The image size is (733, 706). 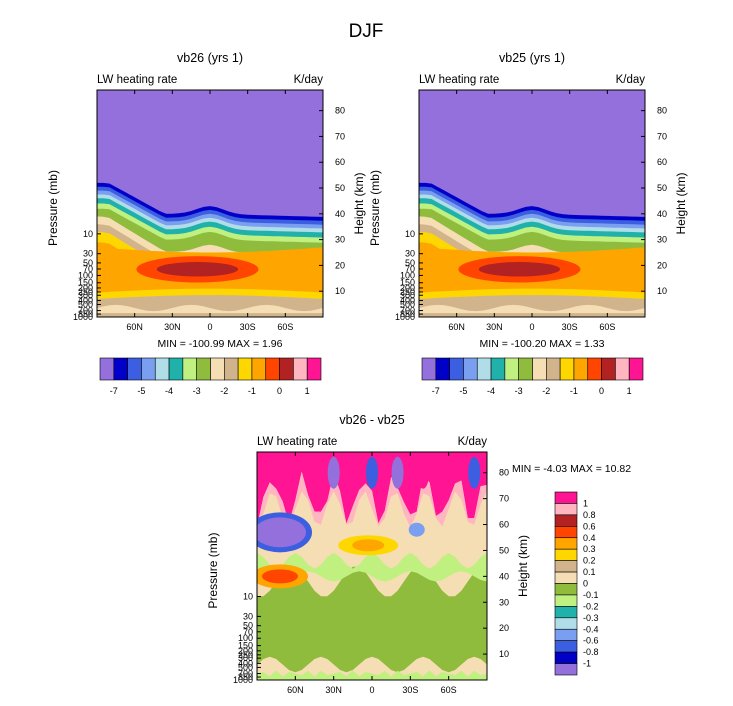 What do you see at coordinates (494, 327) in the screenshot?
I see `x-tick-label: 30N` at bounding box center [494, 327].